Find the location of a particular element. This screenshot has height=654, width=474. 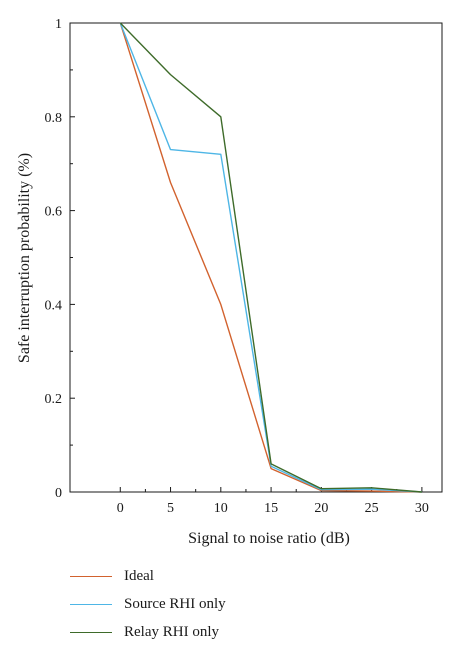

x-tick-label: 20 is located at coordinates (321, 508).